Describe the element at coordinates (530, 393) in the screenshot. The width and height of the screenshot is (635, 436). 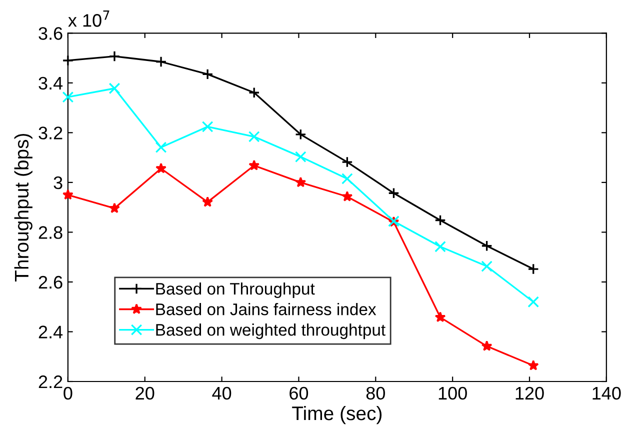
I see `x-tick-label: 120` at that location.